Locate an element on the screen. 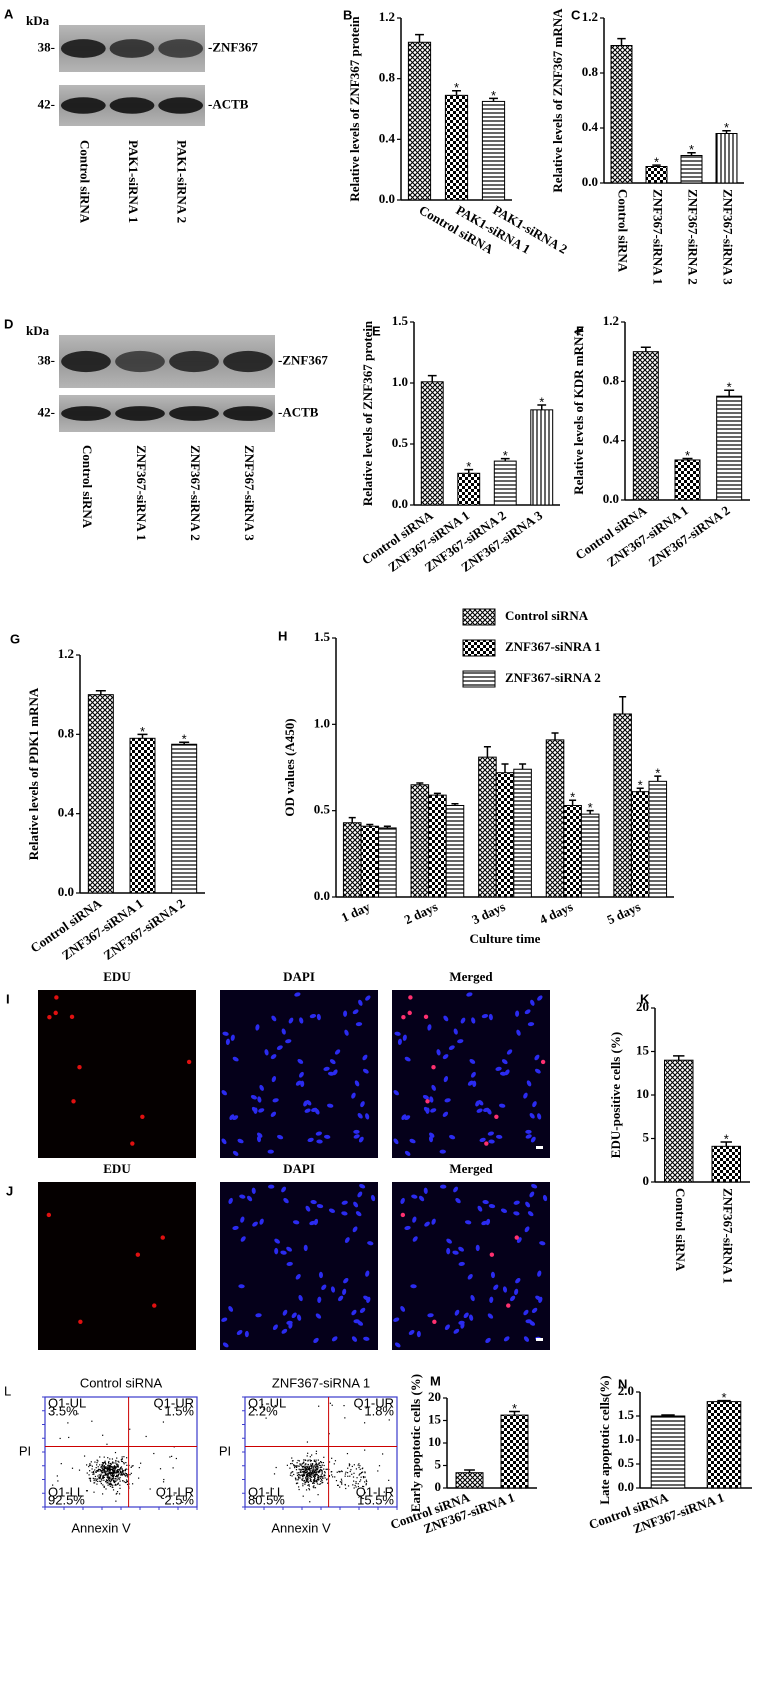  panel-label: M is located at coordinates (435, 1380).